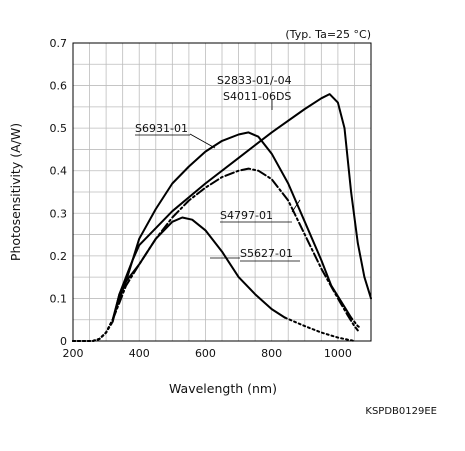 The width and height of the screenshot is (465, 451). I want to click on x-tick-label: 800, so click(271, 353).